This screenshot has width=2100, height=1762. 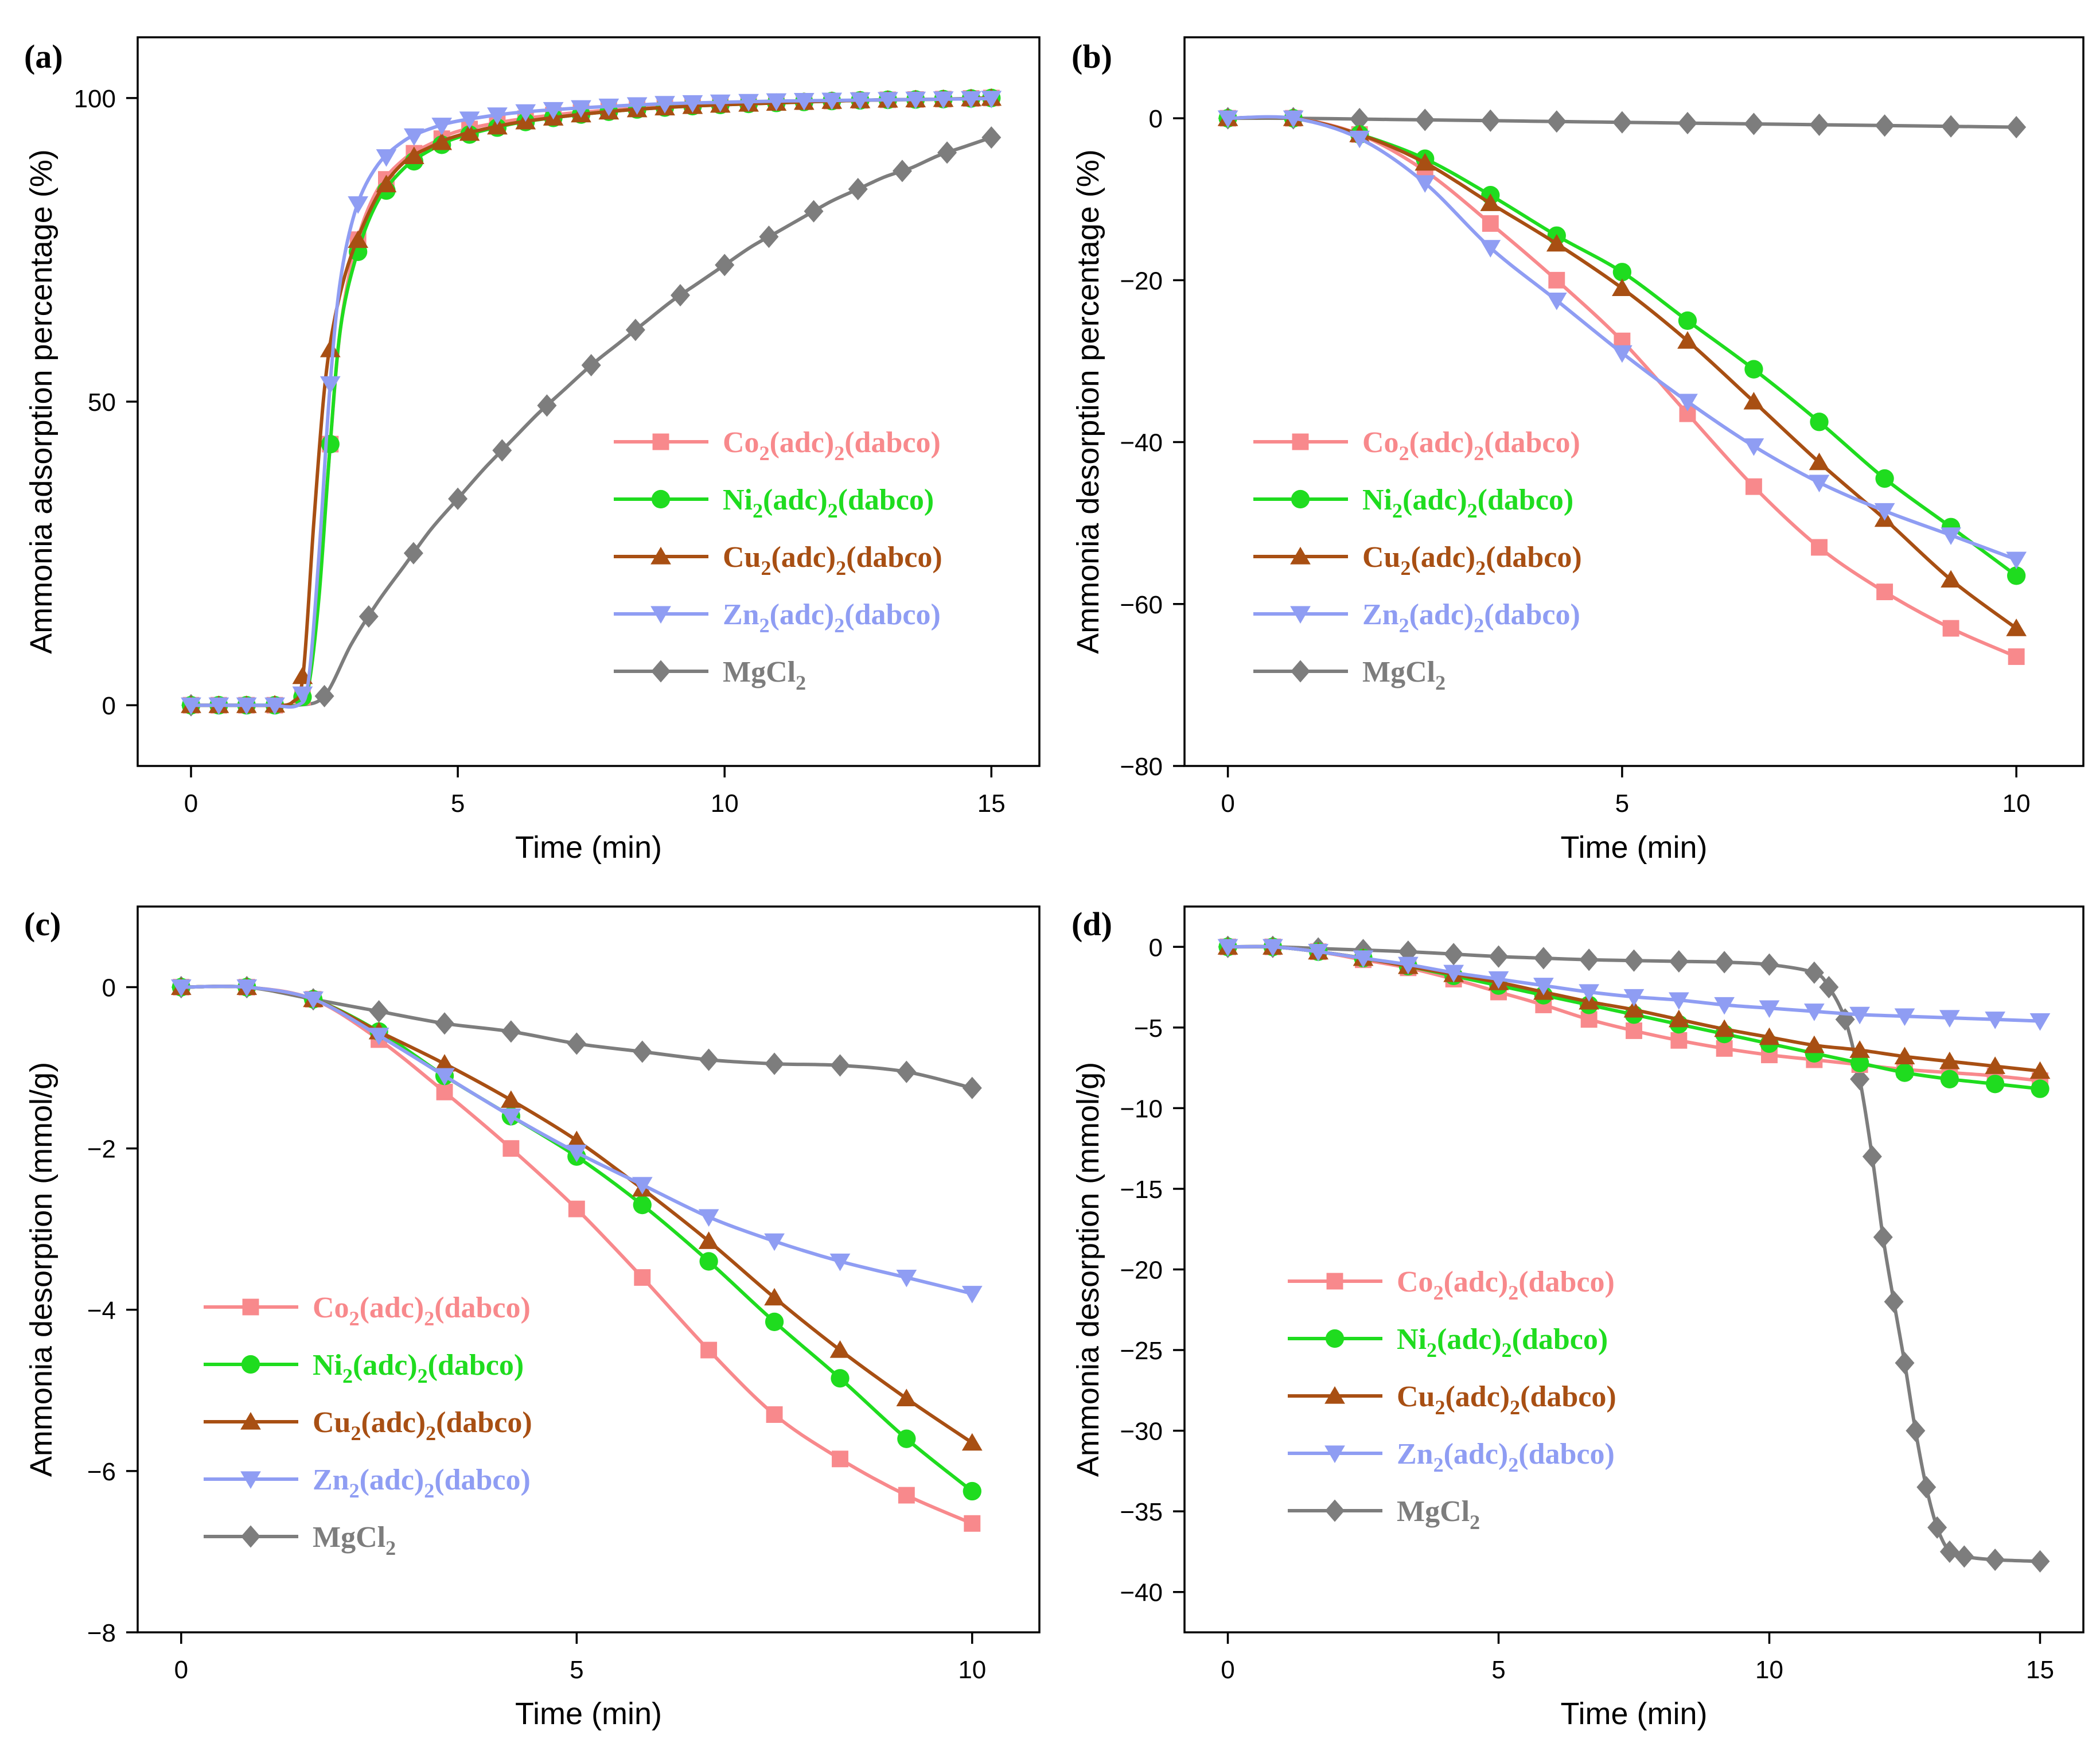 What do you see at coordinates (1622, 387) in the screenshot?
I see `series-line` at bounding box center [1622, 387].